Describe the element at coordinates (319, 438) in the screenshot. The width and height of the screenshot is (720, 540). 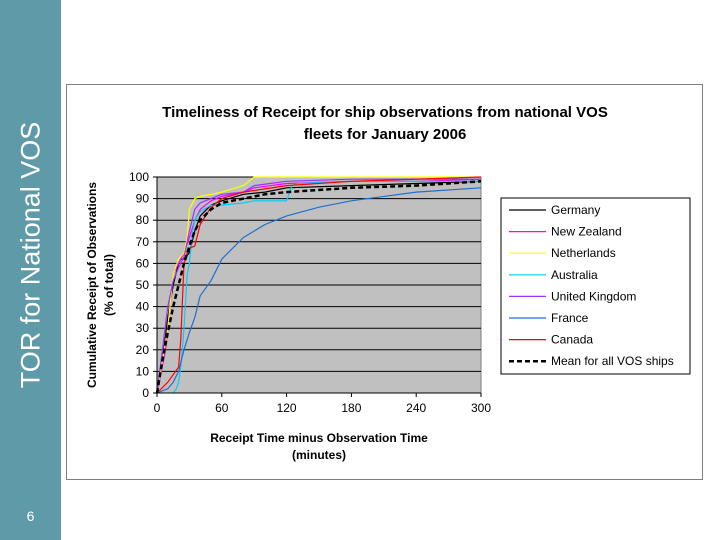
I see `x-axis-label-line1: Receipt Time minus Observation Time` at that location.